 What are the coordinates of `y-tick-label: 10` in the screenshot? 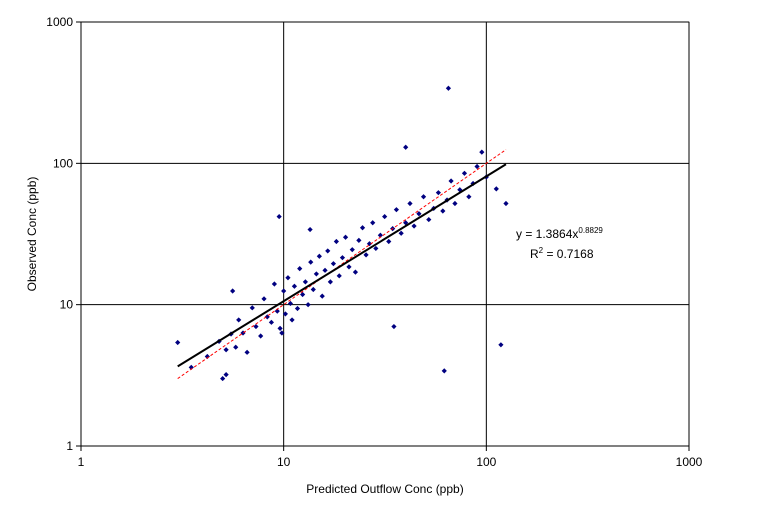 It's located at (67, 305).